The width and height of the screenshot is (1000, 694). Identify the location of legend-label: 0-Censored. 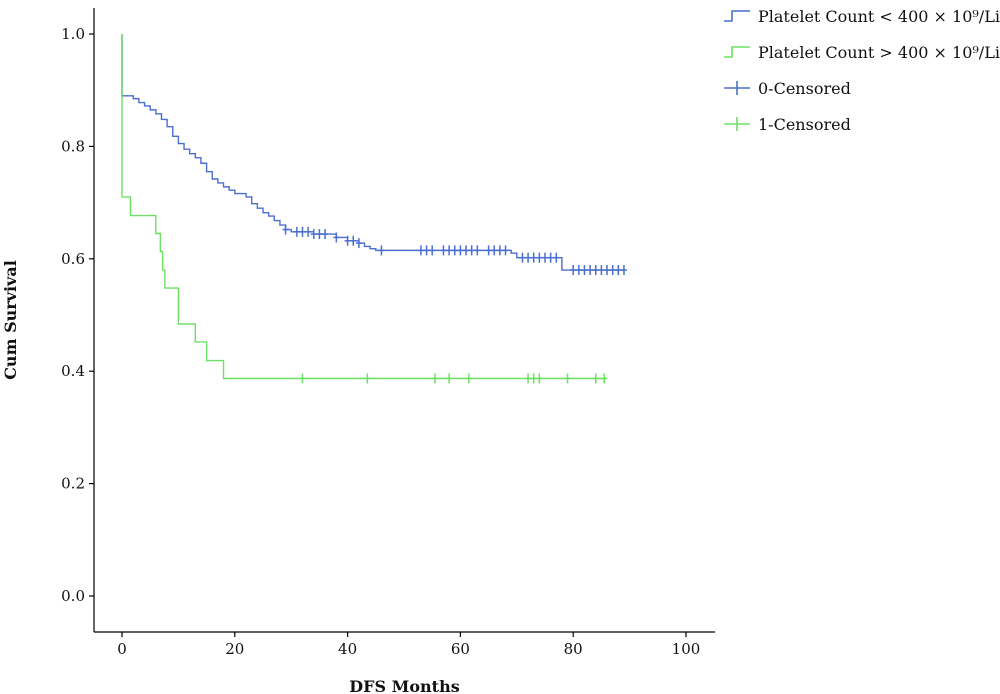
(804, 88).